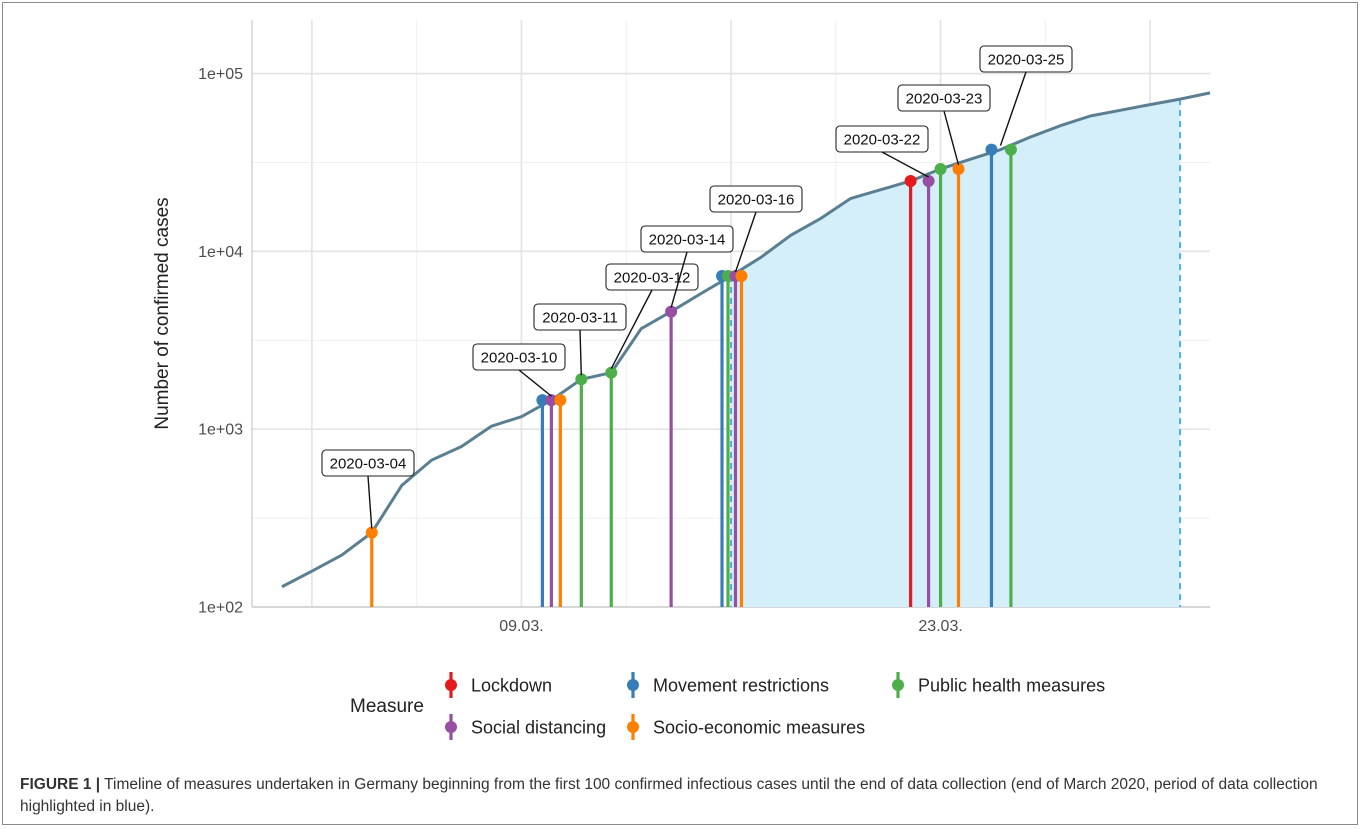 The height and width of the screenshot is (829, 1362). I want to click on annotation-label: 2020-03-11, so click(580, 318).